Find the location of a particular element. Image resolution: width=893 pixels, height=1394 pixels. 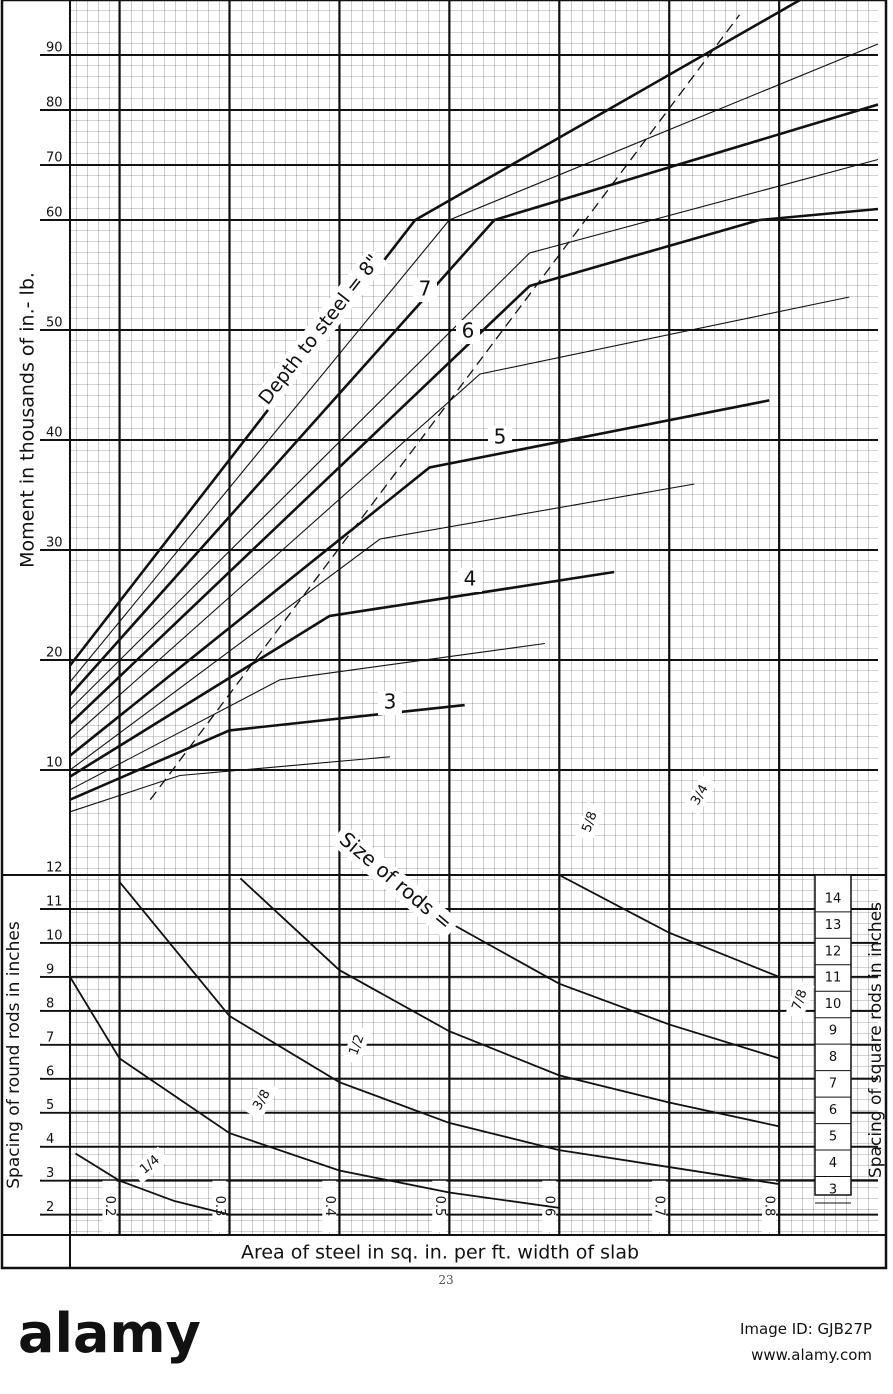

y-tick-label: 8 is located at coordinates (50, 1003).